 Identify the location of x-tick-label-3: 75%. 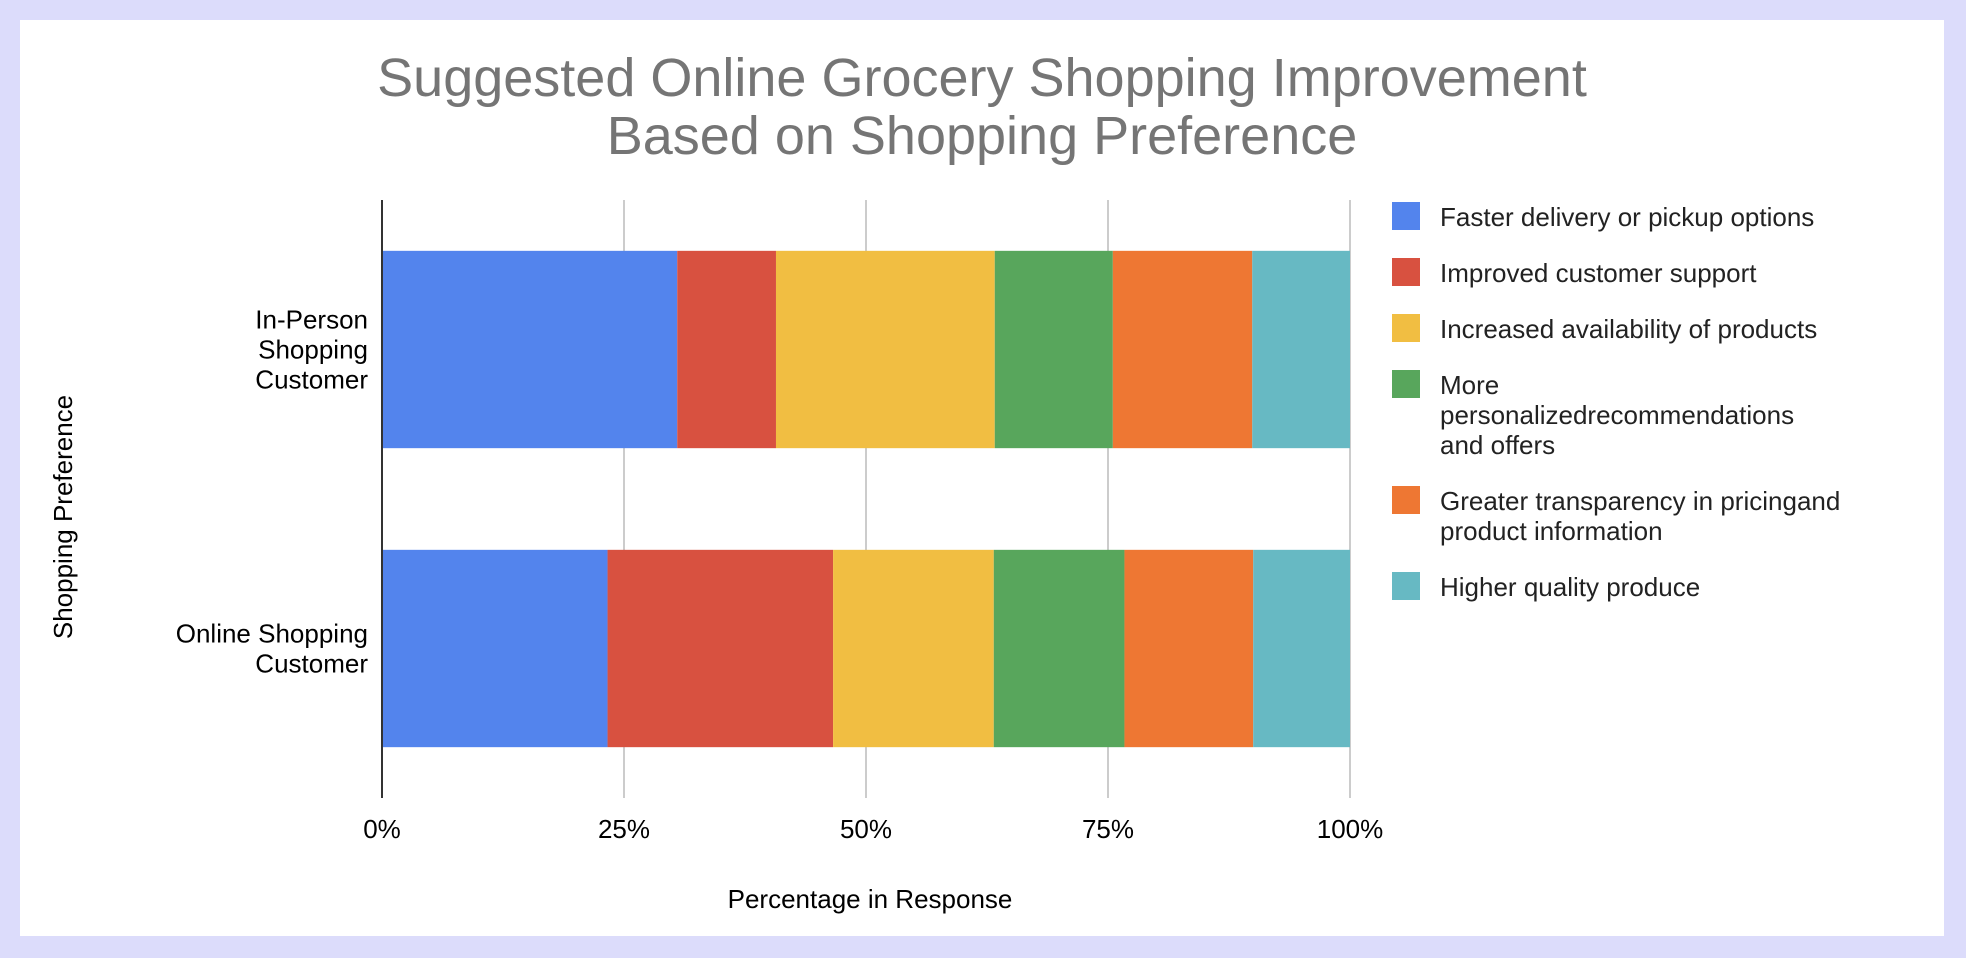
(1108, 829).